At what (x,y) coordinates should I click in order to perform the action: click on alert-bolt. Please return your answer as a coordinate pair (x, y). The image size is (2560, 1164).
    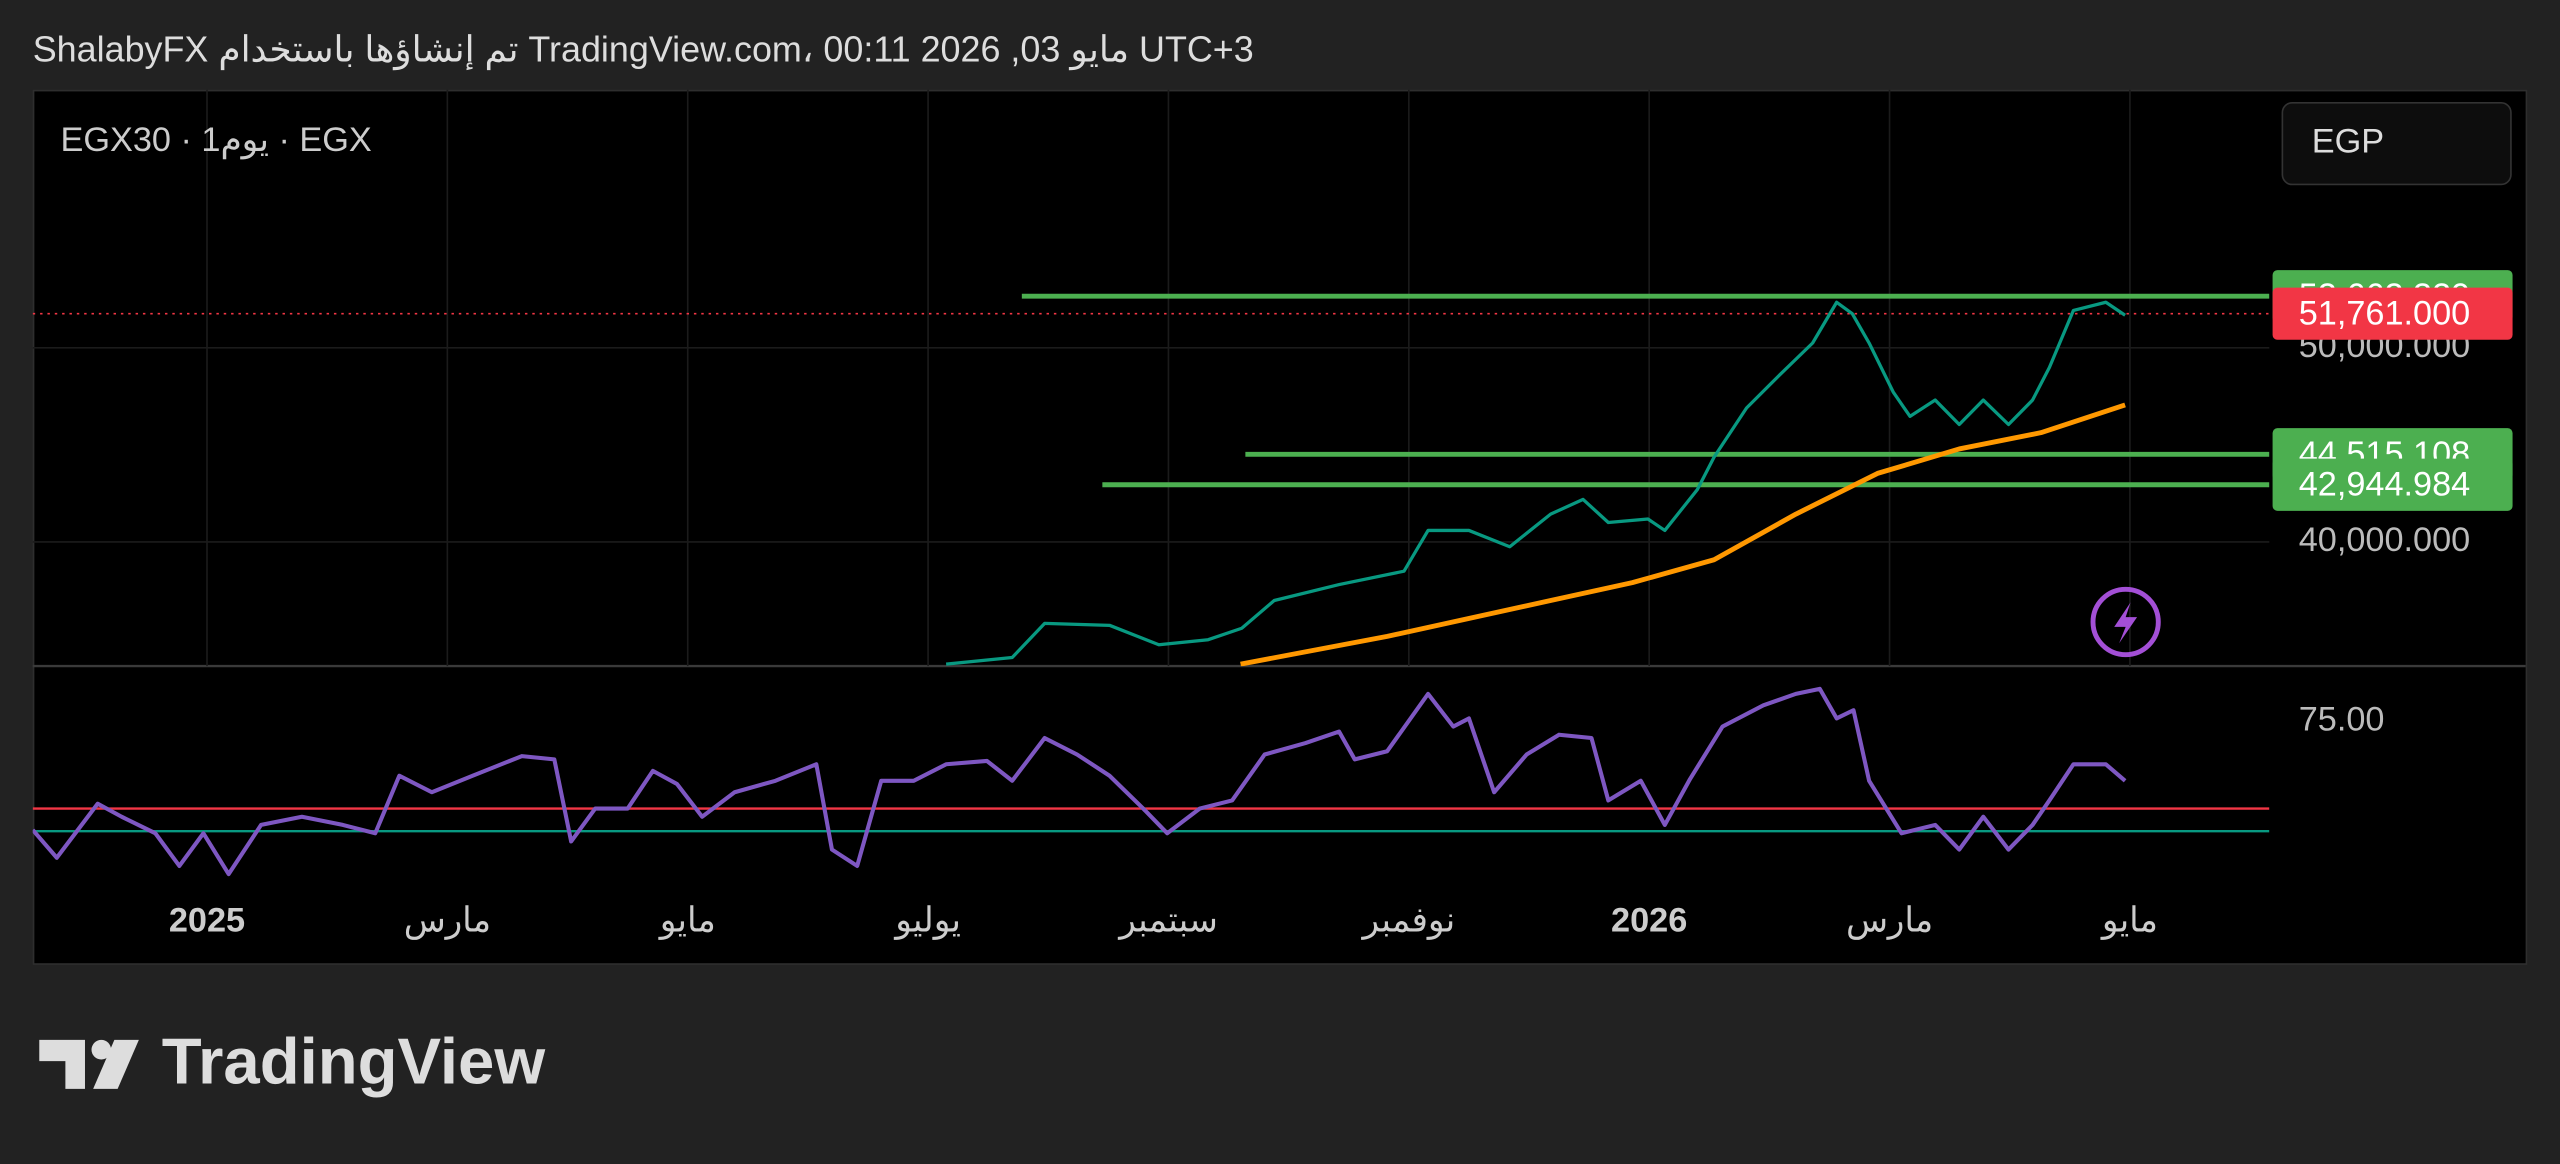
    Looking at the image, I should click on (2126, 623).